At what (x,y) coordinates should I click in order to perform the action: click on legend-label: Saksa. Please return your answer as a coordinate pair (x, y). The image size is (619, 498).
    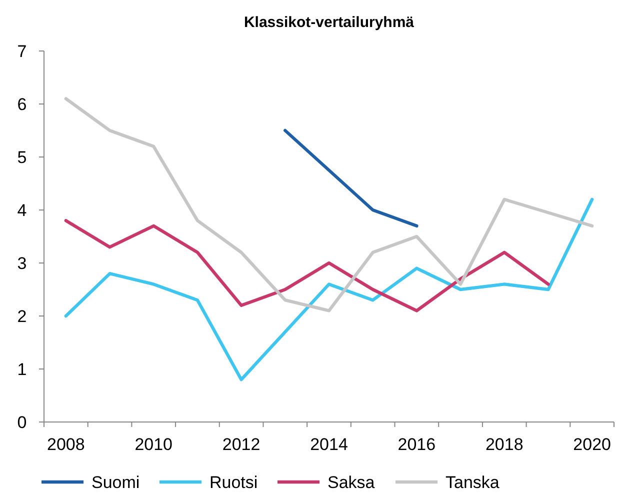
    Looking at the image, I should click on (352, 482).